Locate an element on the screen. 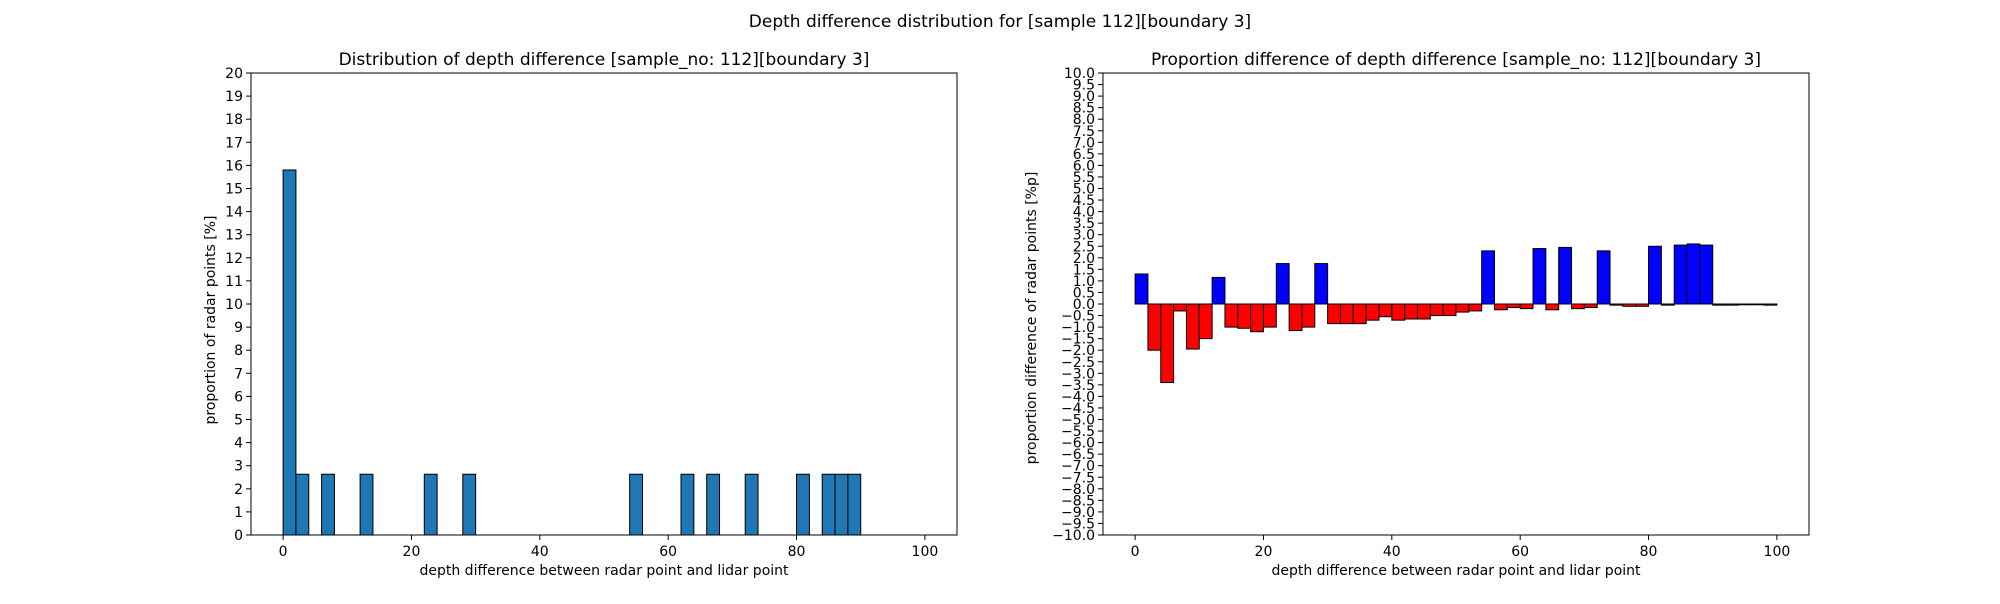 The image size is (2000, 604). chart-right-y-tick-label: −6.5 is located at coordinates (1078, 455).